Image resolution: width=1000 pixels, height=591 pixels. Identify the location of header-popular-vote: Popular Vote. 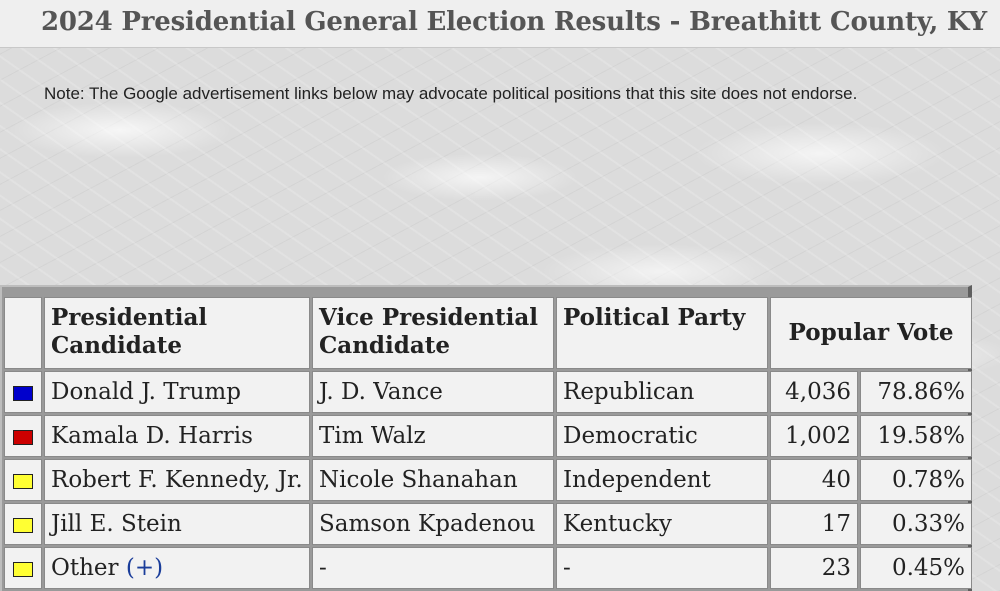
(871, 333).